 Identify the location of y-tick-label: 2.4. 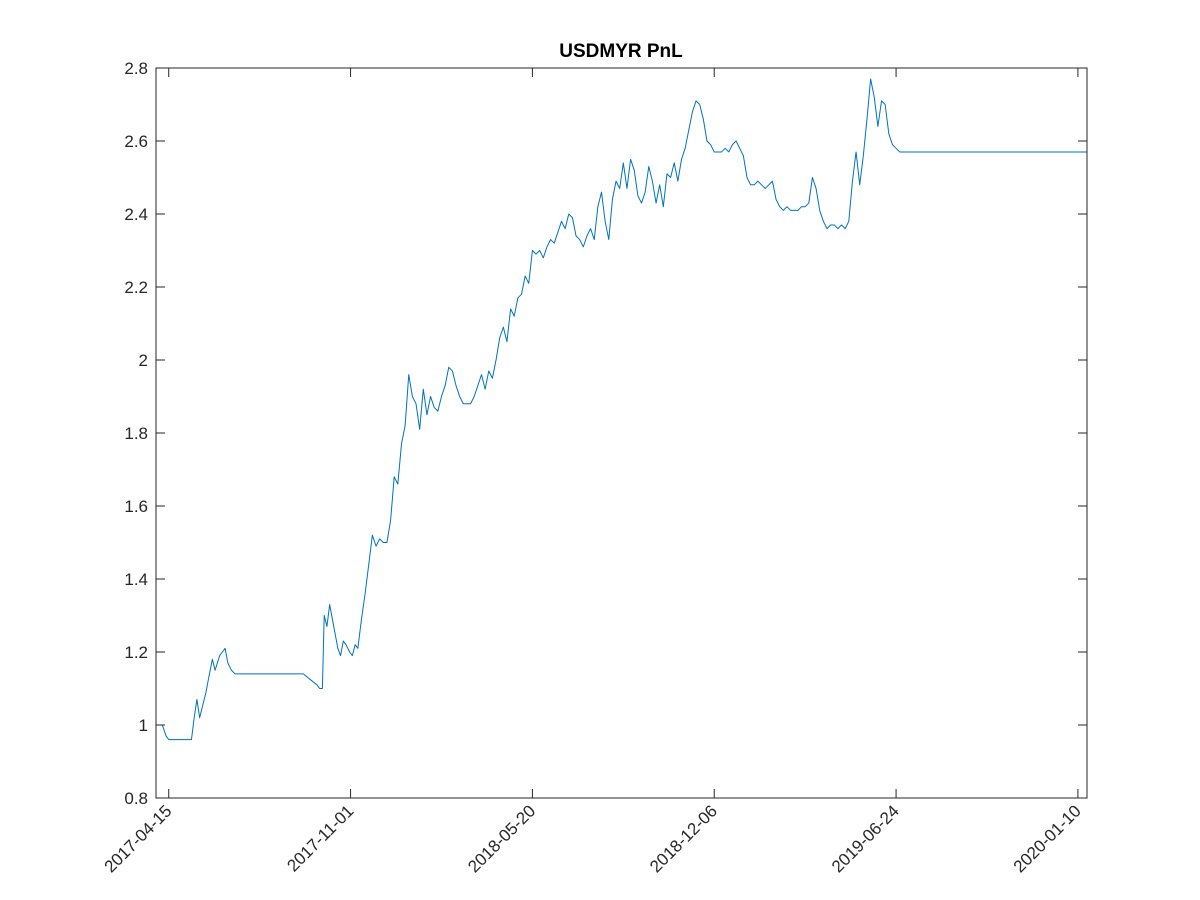
(136, 214).